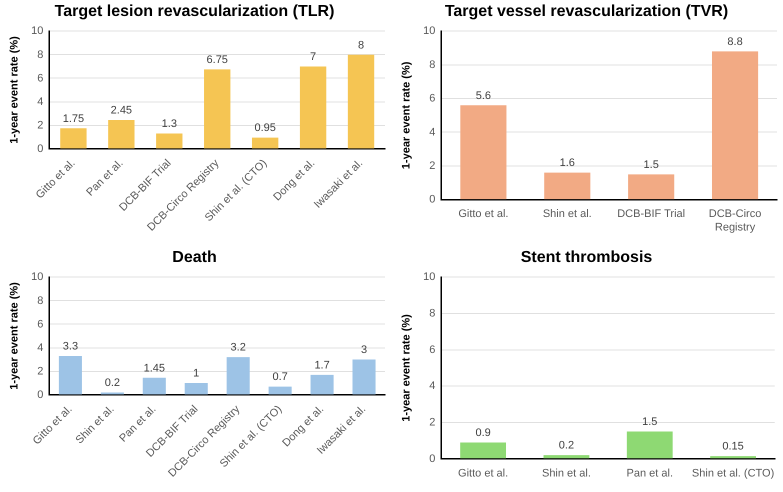 The image size is (783, 492). I want to click on chart-title: Target lesion revascularization (TLR), so click(194, 11).